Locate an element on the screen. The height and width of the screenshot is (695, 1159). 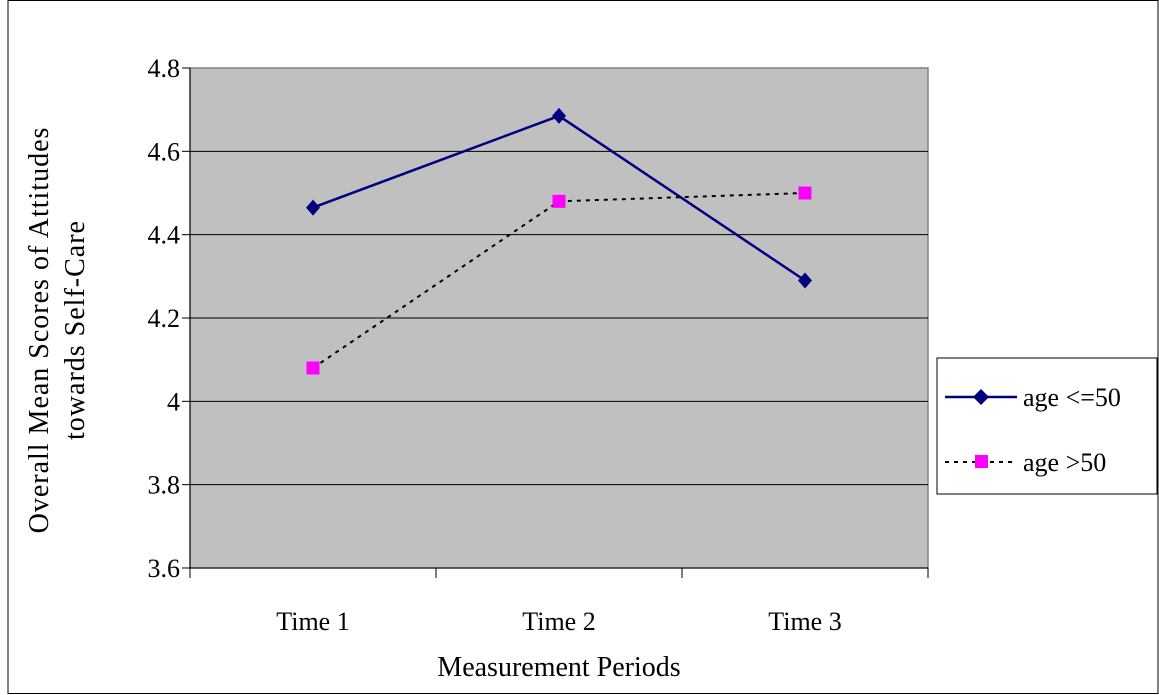
y-tick-label: 4.2 is located at coordinates (164, 318).